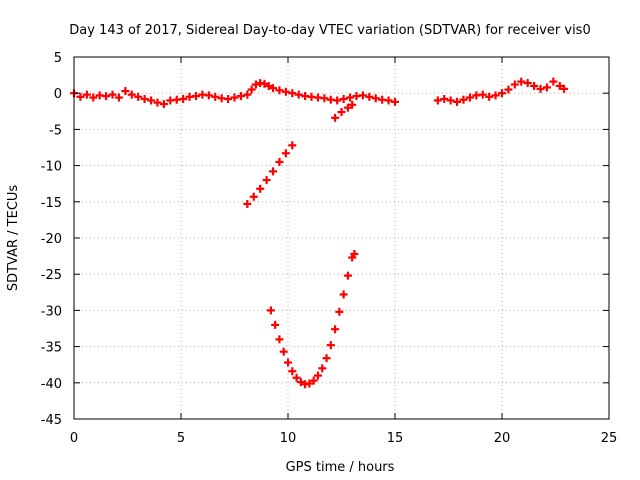 Image resolution: width=640 pixels, height=480 pixels. What do you see at coordinates (181, 438) in the screenshot?
I see `x-tick-label: 5` at bounding box center [181, 438].